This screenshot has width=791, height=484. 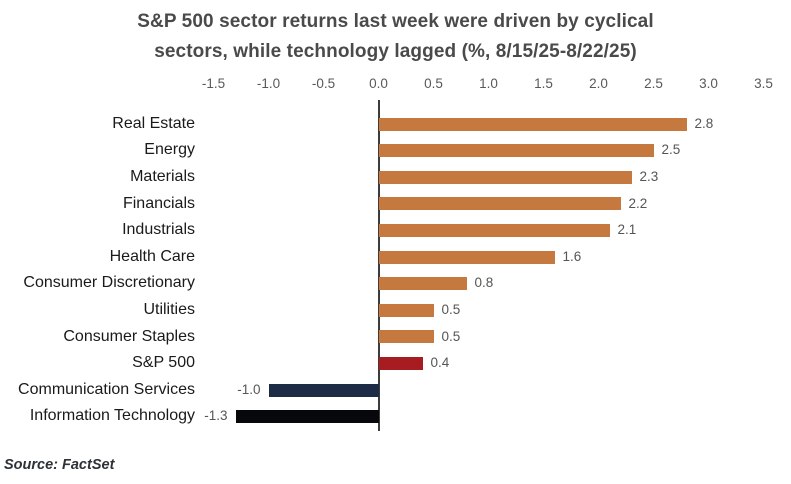 I want to click on x-axis-tick-label: 0.5, so click(x=433, y=83).